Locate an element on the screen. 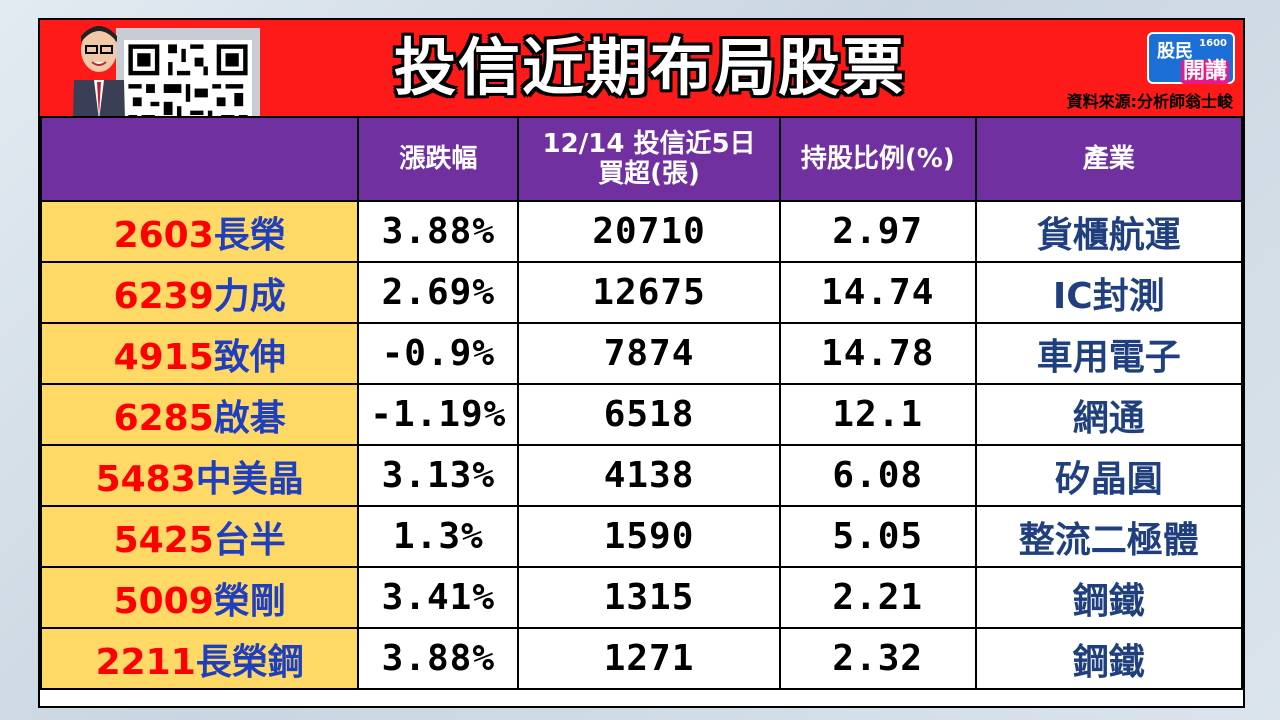 Image resolution: width=1280 pixels, height=720 pixels. stock-name-cell: 4915致伸 is located at coordinates (199, 353).